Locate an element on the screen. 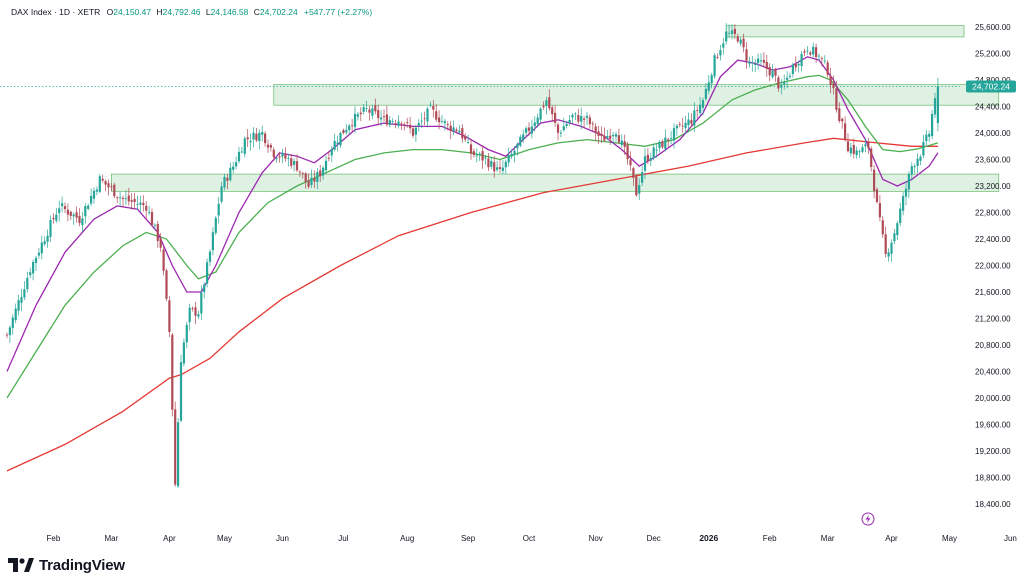  time-tick-label: Sep is located at coordinates (468, 538).